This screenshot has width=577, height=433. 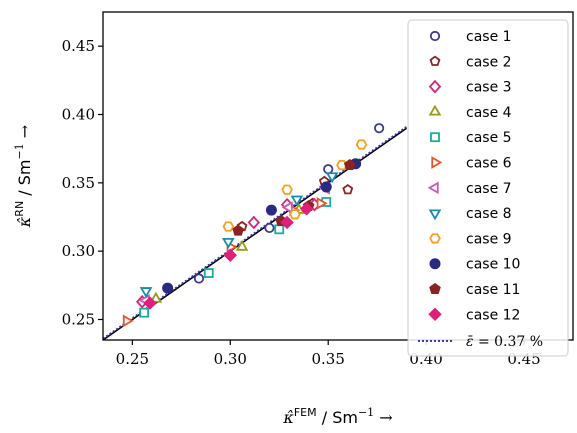 I want to click on legend-fit-label: ε̄ = 0.37 %, so click(x=504, y=342).